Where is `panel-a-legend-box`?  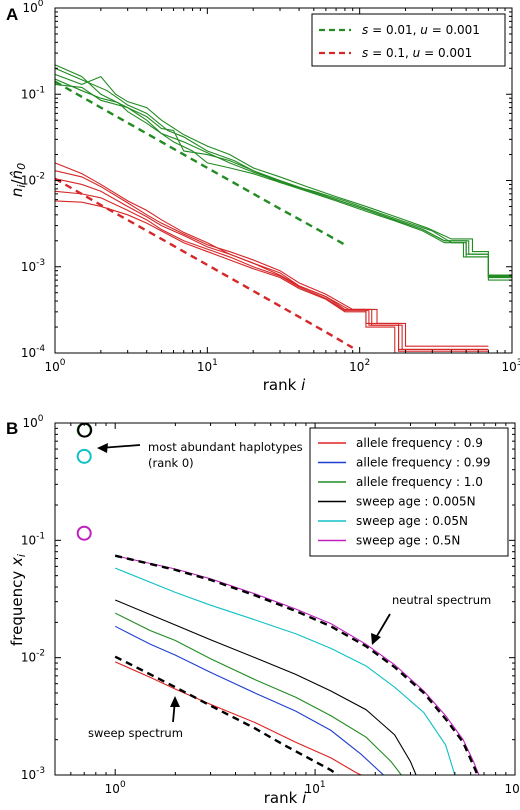 panel-a-legend-box is located at coordinates (408, 40).